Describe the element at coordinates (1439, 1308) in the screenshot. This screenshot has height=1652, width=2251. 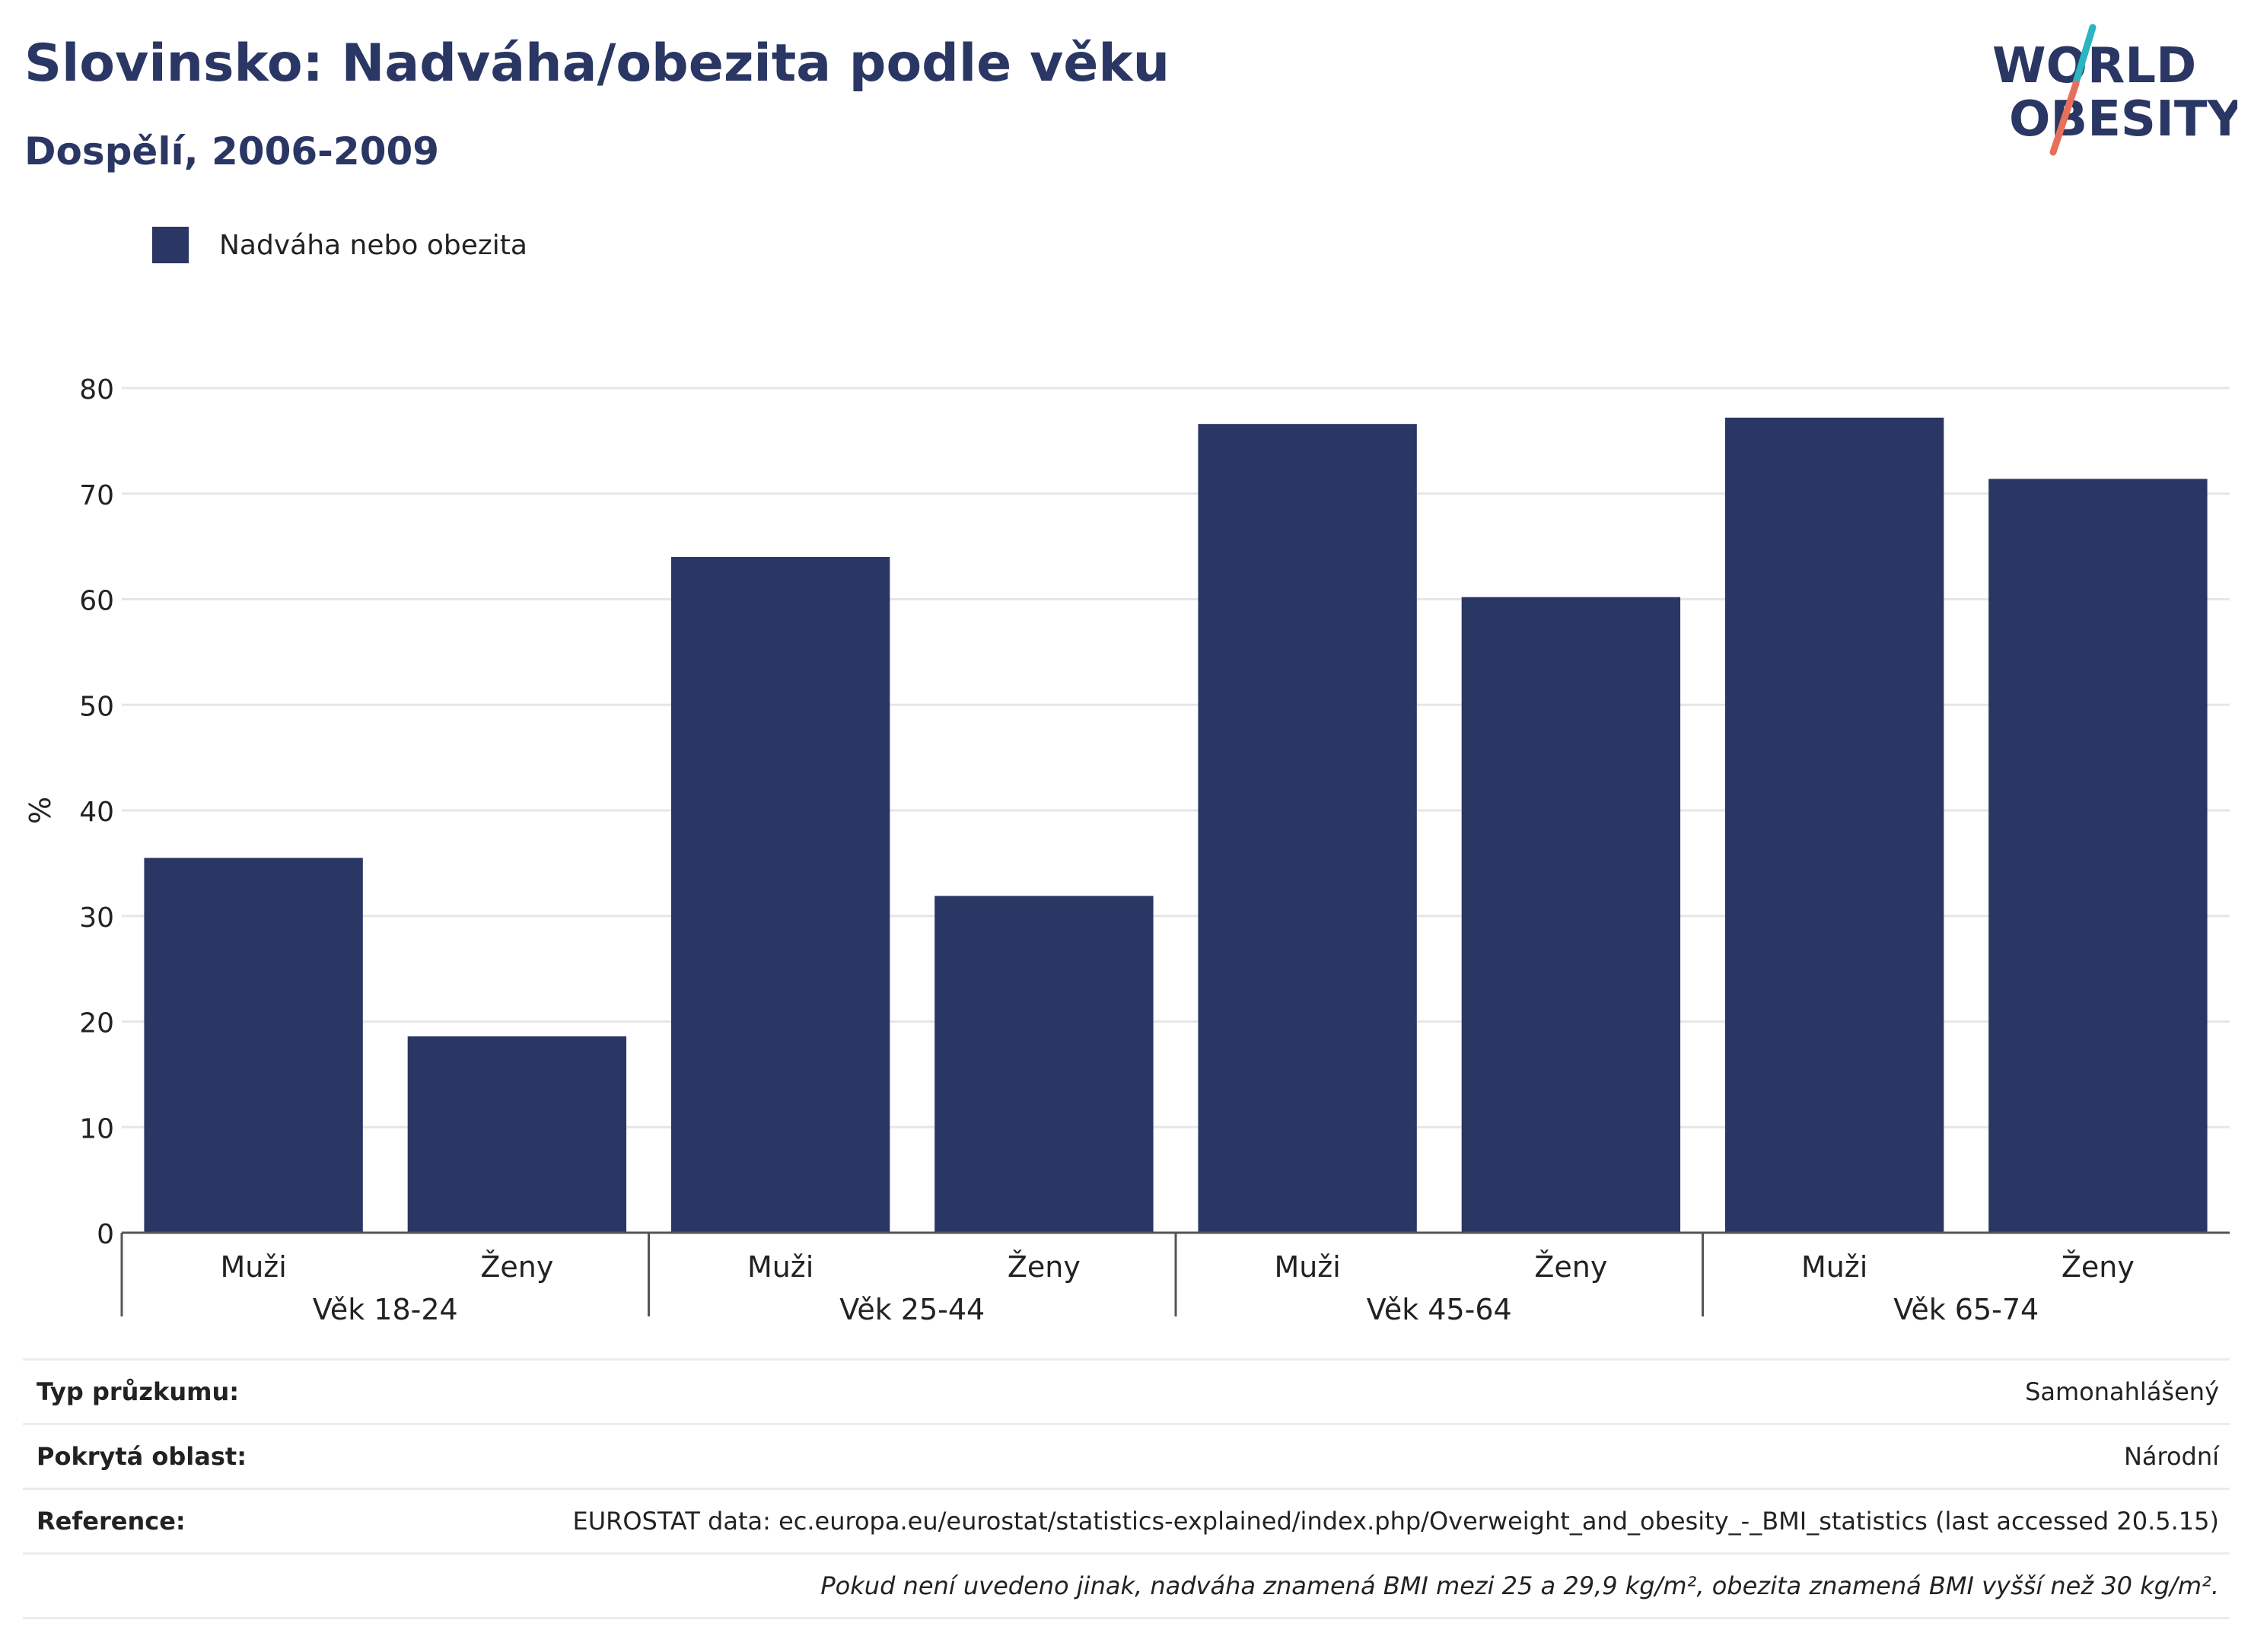
I see `group-label: Věk 45-64` at that location.